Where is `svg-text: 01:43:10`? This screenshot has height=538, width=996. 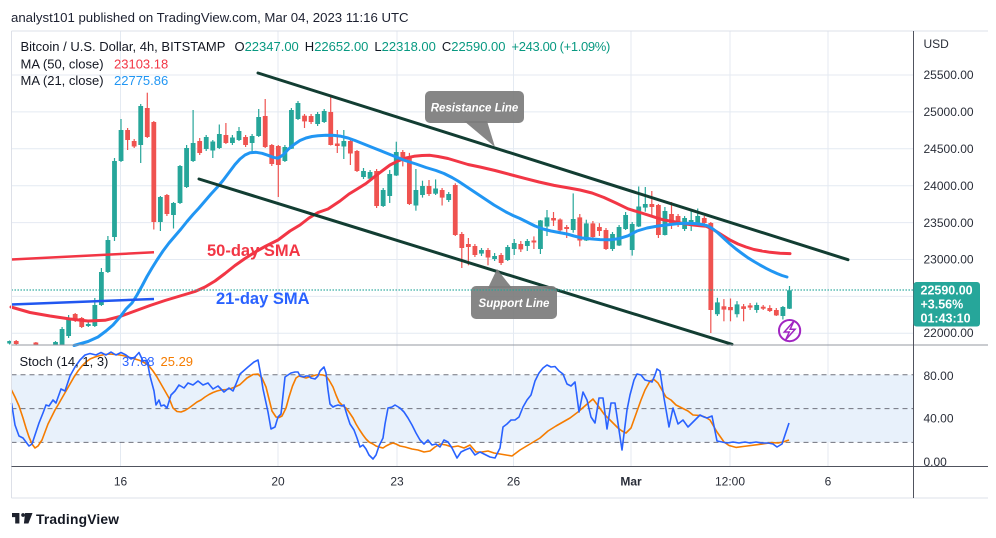 svg-text: 01:43:10 is located at coordinates (946, 319).